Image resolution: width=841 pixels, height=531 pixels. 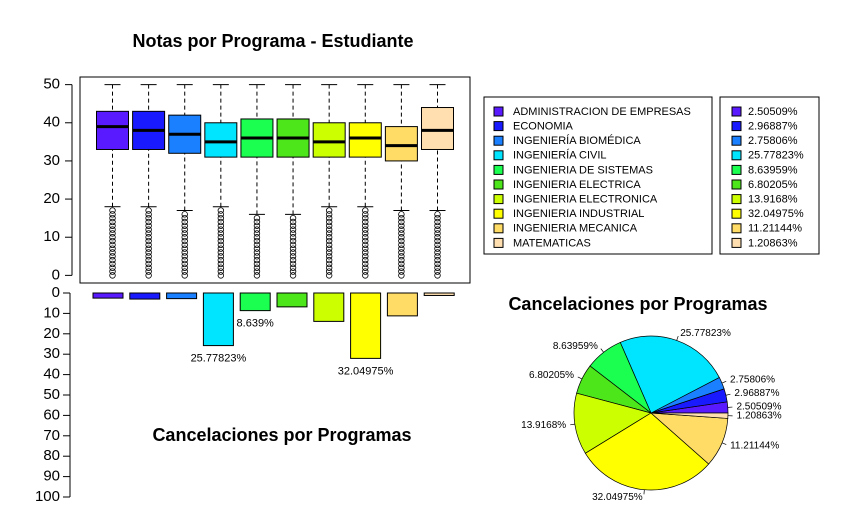 I want to click on pie-label: 2.50509%, so click(x=758, y=406).